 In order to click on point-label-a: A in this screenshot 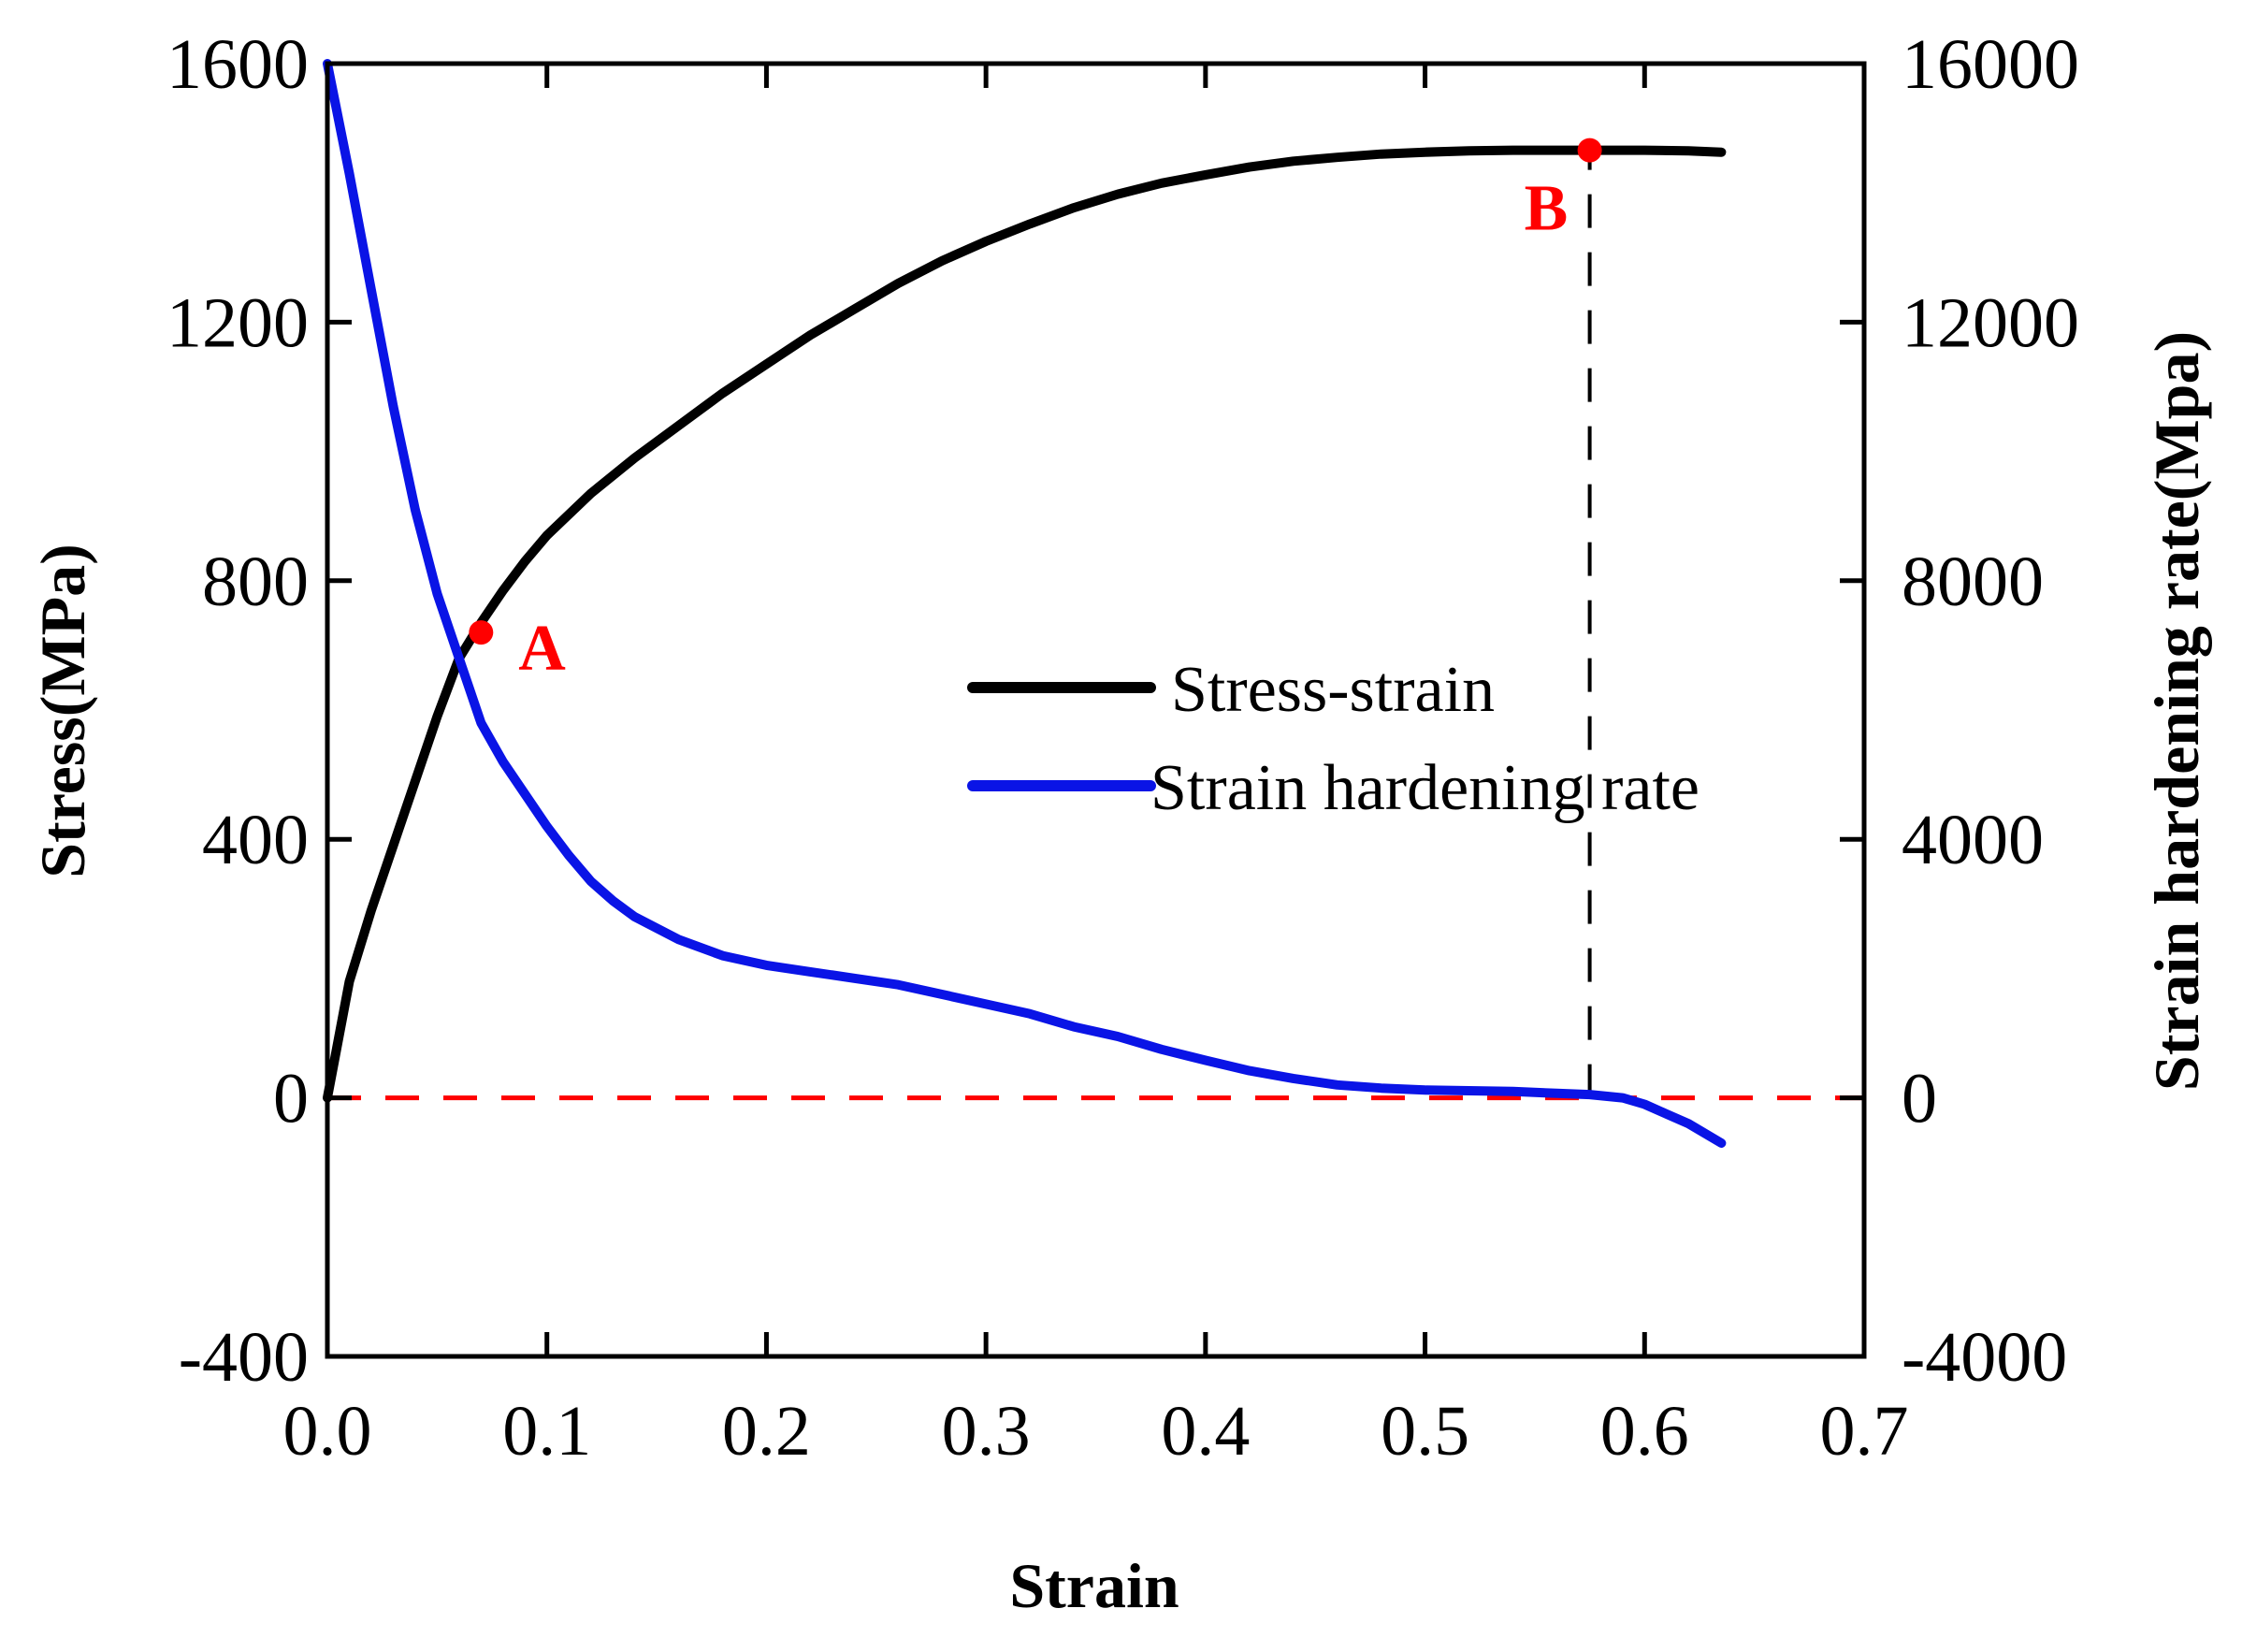, I will do `click(542, 649)`.